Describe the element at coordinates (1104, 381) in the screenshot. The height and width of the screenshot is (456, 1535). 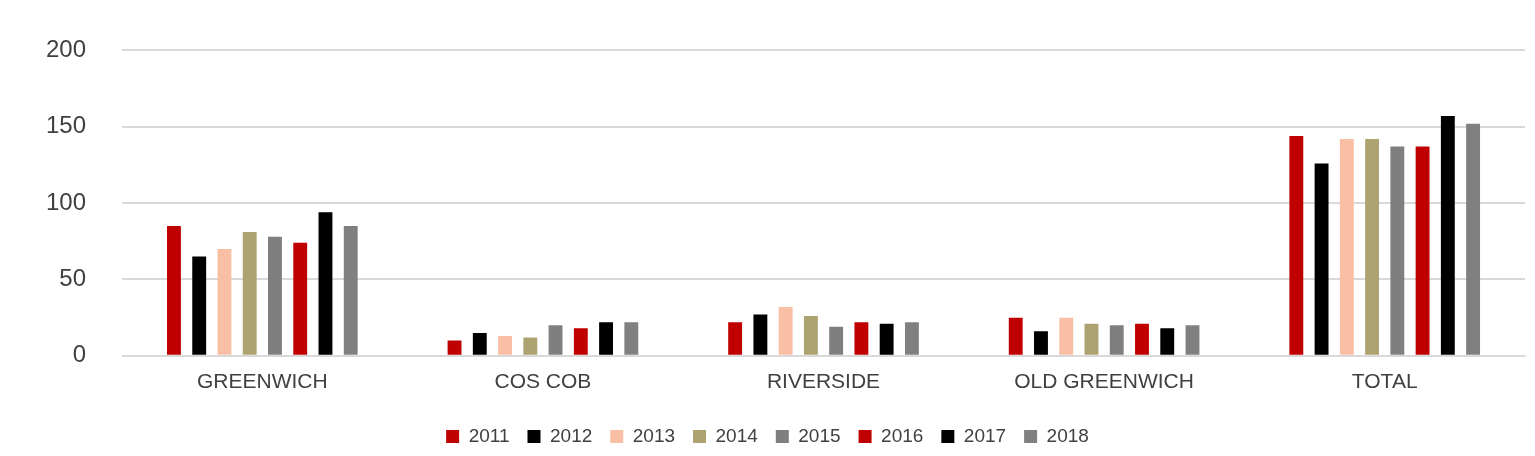
I see `x-tick-label: OLD GREENWICH` at that location.